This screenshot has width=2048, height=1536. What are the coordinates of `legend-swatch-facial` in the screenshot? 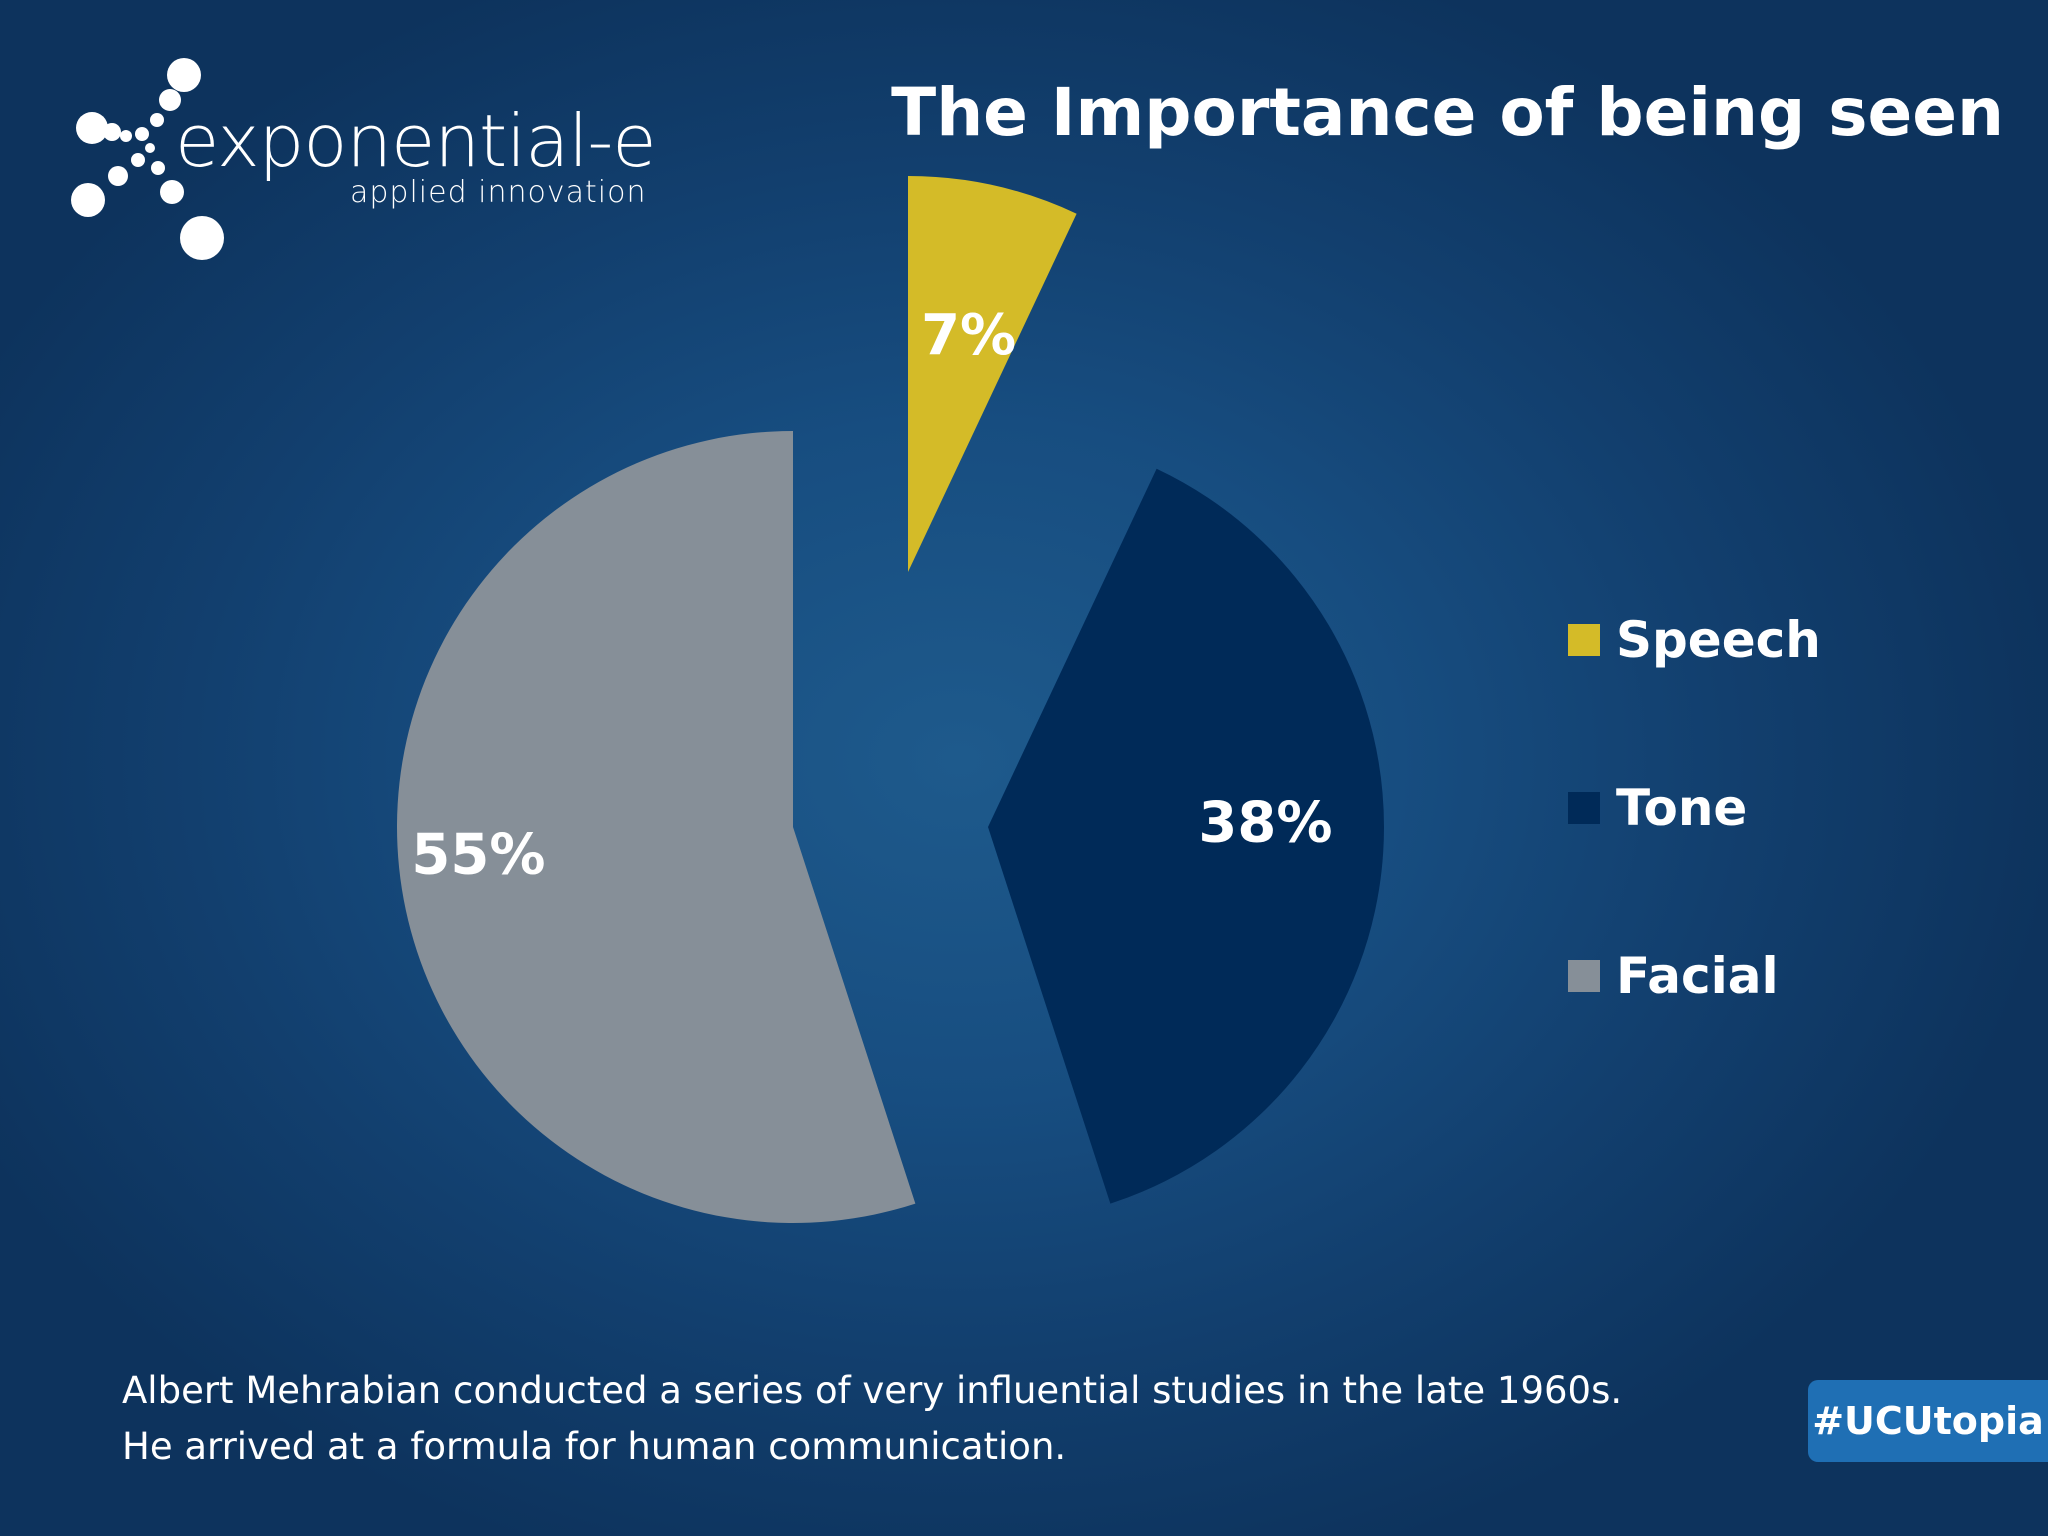 It's located at (1584, 976).